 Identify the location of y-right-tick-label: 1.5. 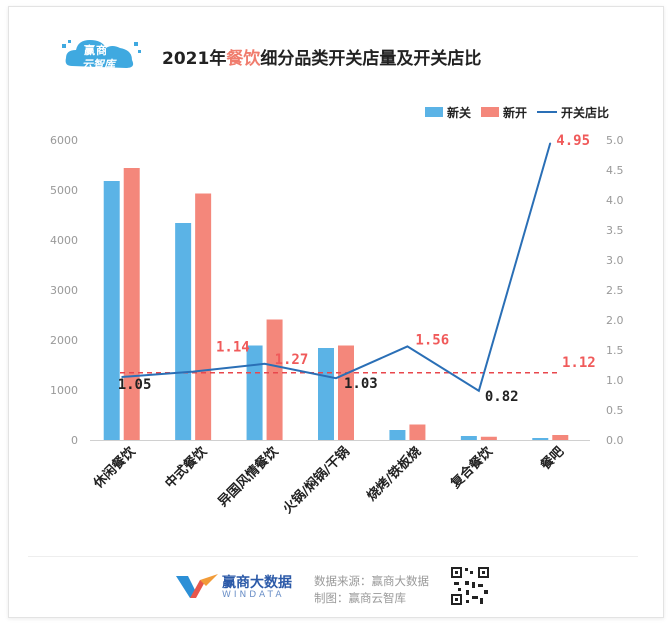
(615, 350).